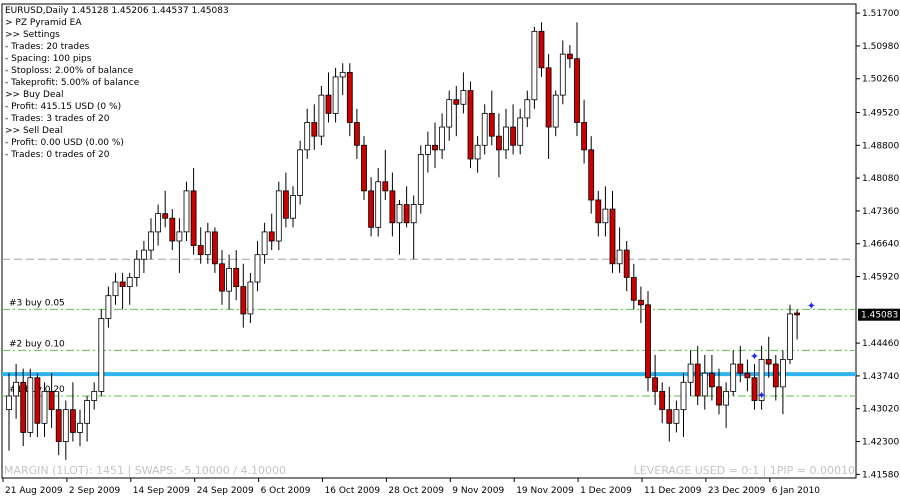  Describe the element at coordinates (606, 491) in the screenshot. I see `x-tick-label: 1 Dec 2009` at that location.